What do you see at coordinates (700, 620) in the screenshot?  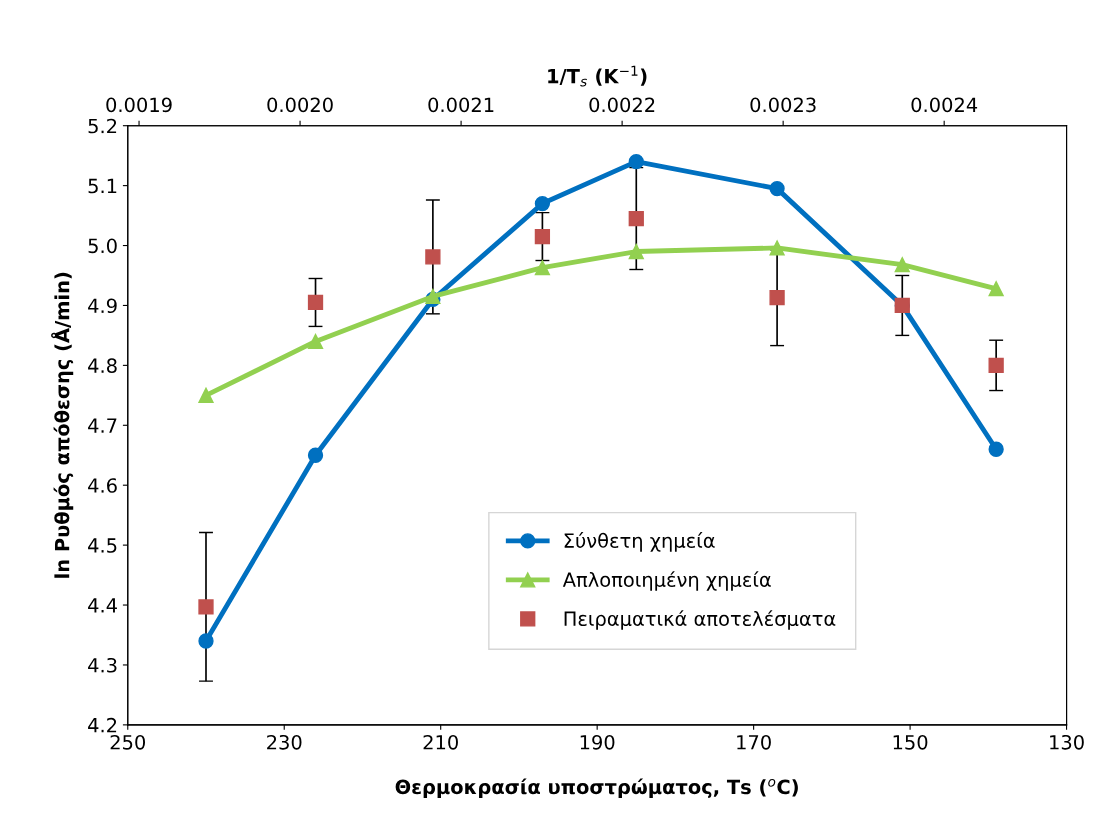 I see `legend-label: Πειραματικά αποτελέσματα` at bounding box center [700, 620].